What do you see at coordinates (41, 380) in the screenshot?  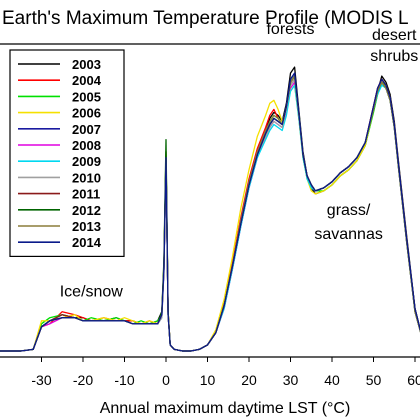 I see `x-tick-label: -30` at bounding box center [41, 380].